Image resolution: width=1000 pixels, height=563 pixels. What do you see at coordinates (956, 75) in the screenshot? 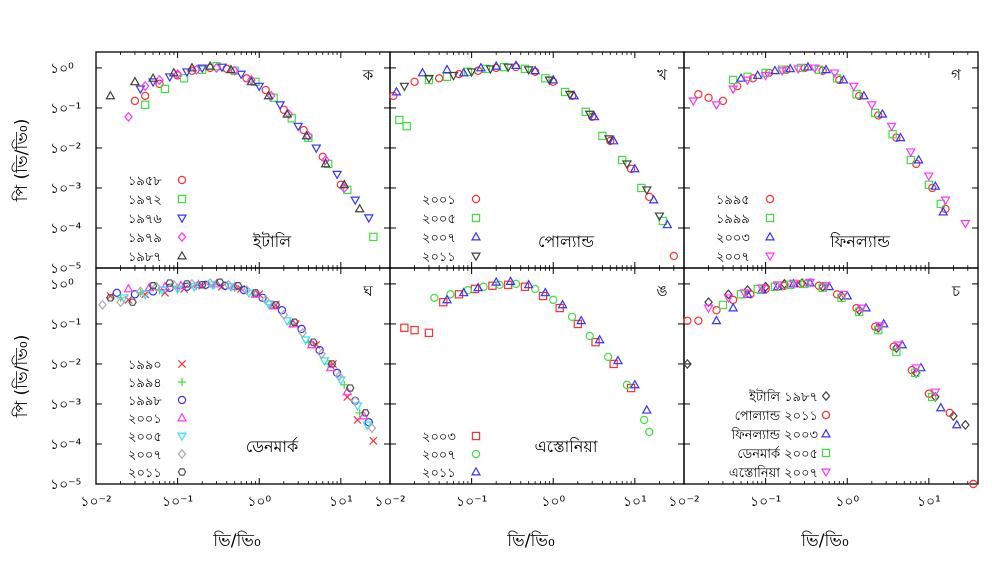
I see `panel-letter: গ` at bounding box center [956, 75].